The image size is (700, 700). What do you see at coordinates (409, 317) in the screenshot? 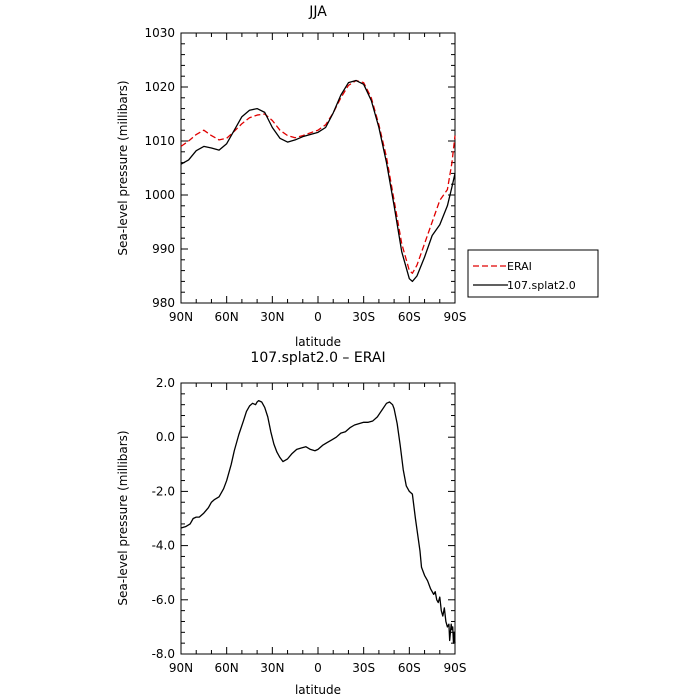
I see `top-x-tick-label: 60S` at bounding box center [409, 317].